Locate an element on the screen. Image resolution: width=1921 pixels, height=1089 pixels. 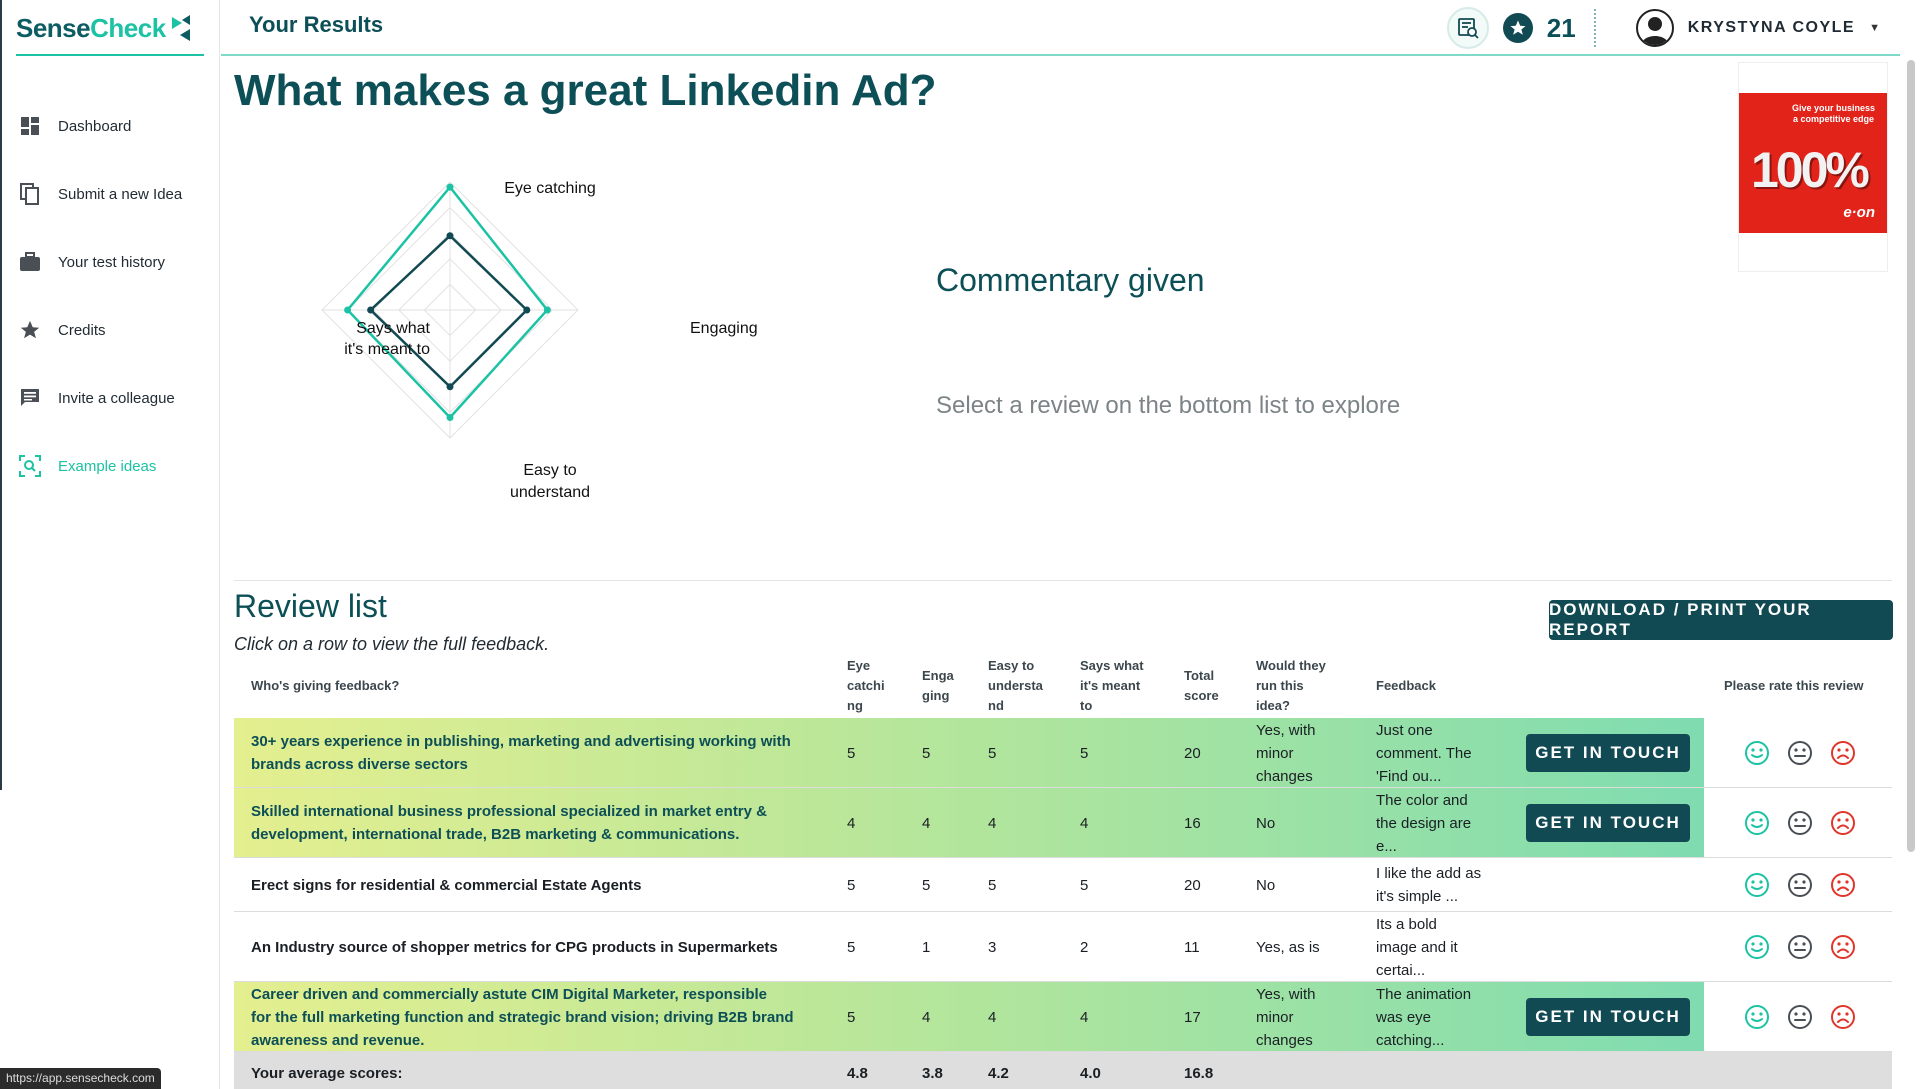
cell-would-run: Yes, with minor changes is located at coordinates (1285, 753).